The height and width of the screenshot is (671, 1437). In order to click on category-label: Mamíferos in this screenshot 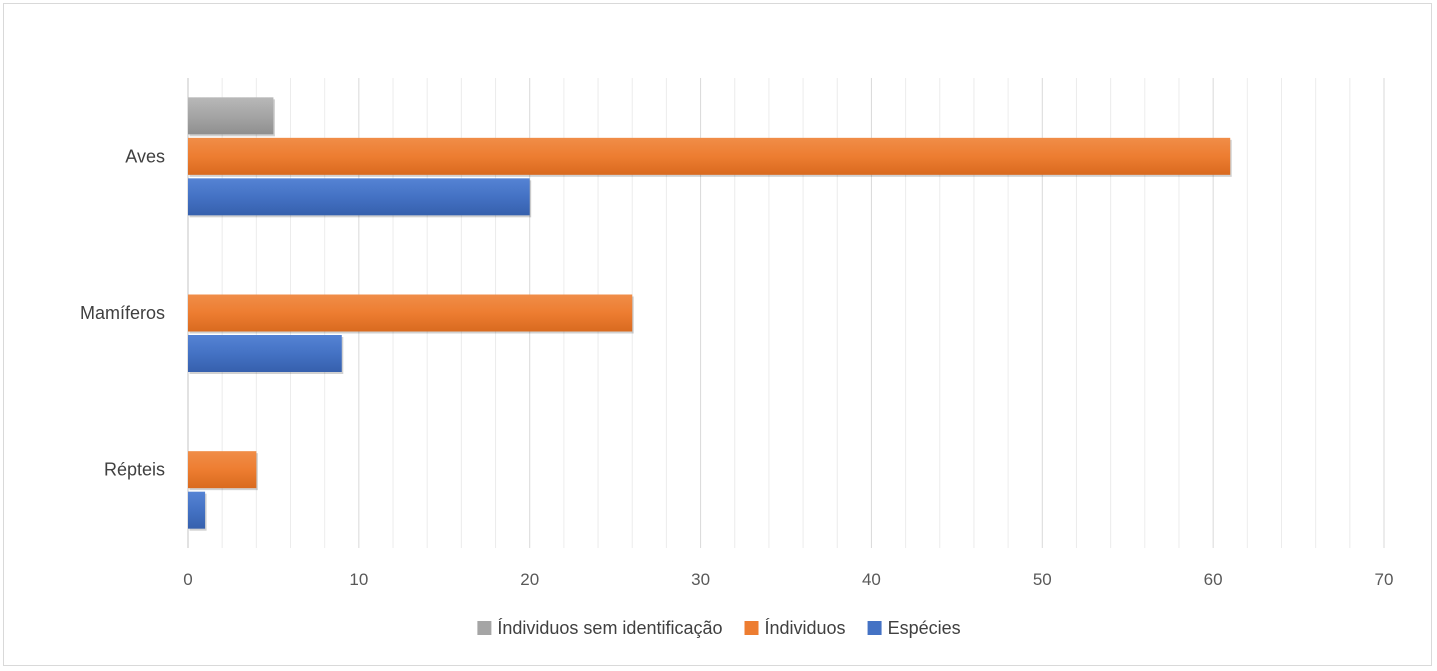, I will do `click(122, 313)`.